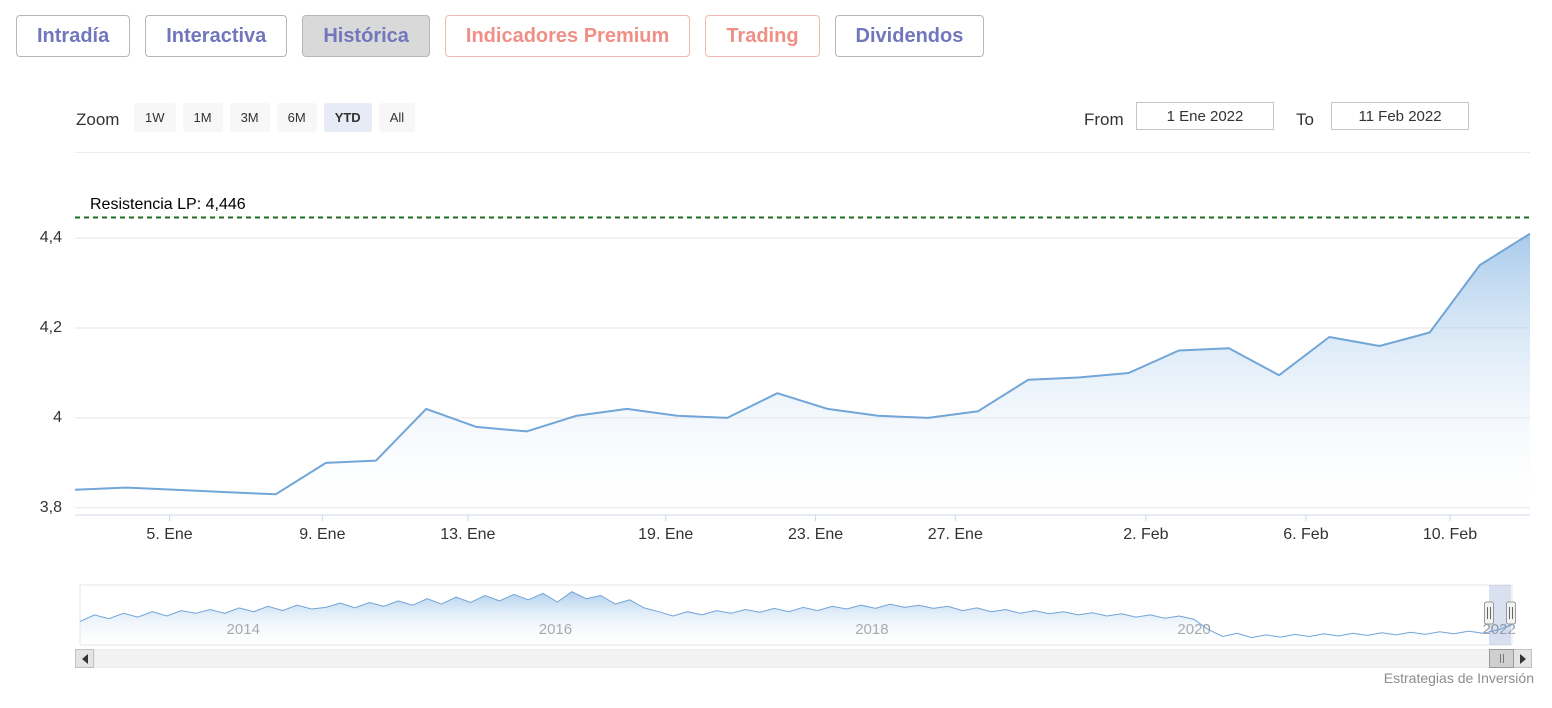  Describe the element at coordinates (216, 36) in the screenshot. I see `tab-interactiva: Interactiva` at that location.